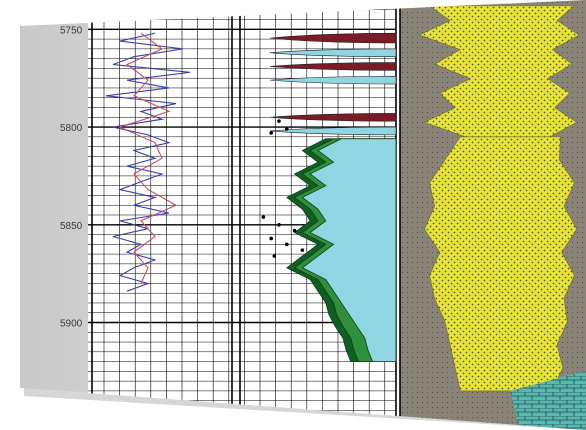  Describe the element at coordinates (548, 400) in the screenshot. I see `limestone-bed` at that location.